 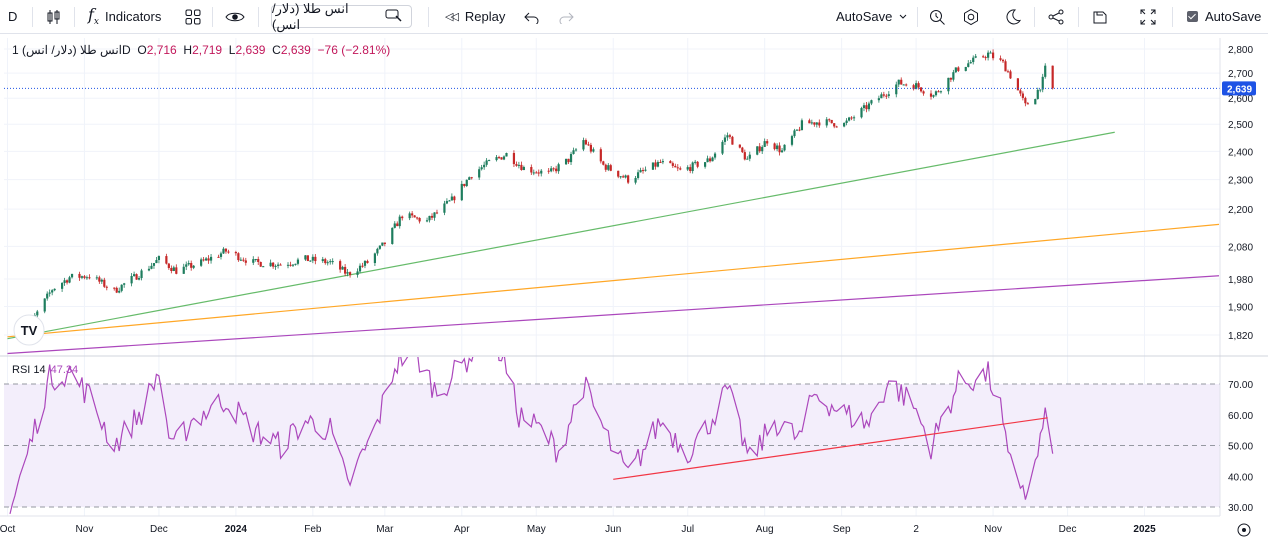 I want to click on eye-icon, so click(x=235, y=16).